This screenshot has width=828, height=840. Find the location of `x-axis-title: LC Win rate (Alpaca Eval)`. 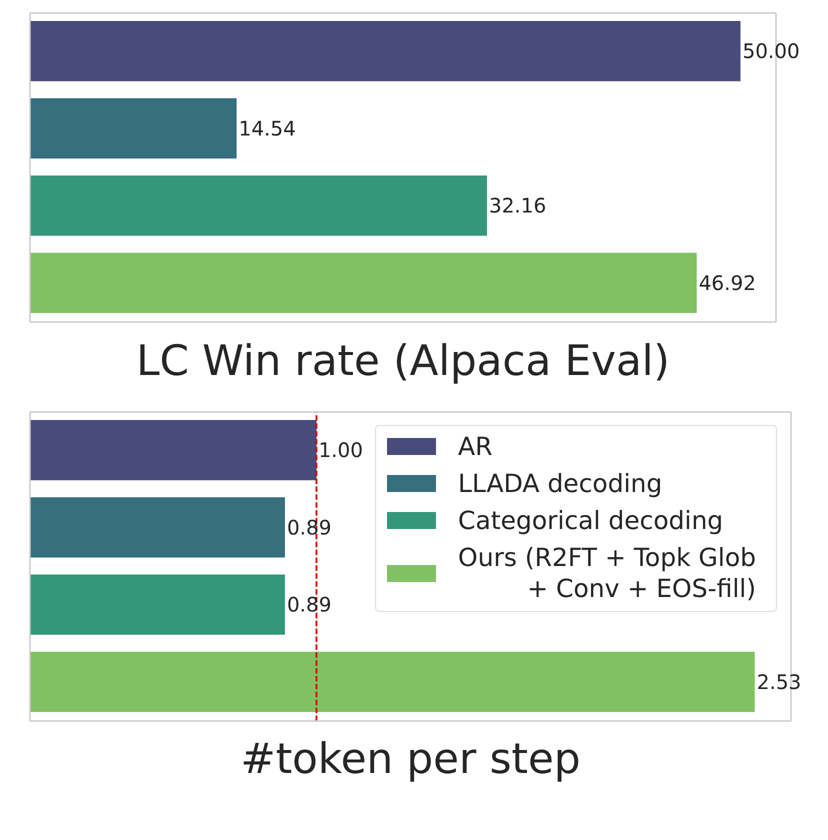

x-axis-title: LC Win rate (Alpaca Eval) is located at coordinates (403, 360).